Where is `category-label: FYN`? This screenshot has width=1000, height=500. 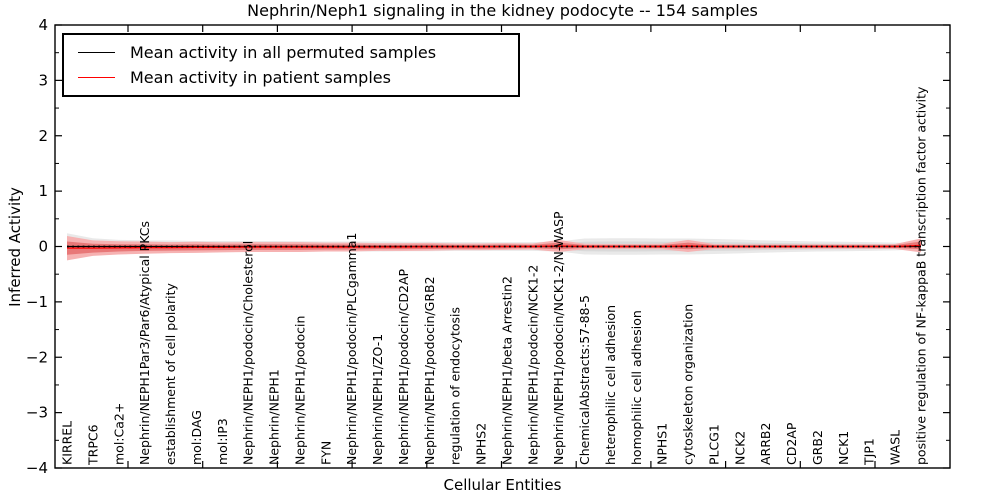
category-label: FYN is located at coordinates (325, 453).